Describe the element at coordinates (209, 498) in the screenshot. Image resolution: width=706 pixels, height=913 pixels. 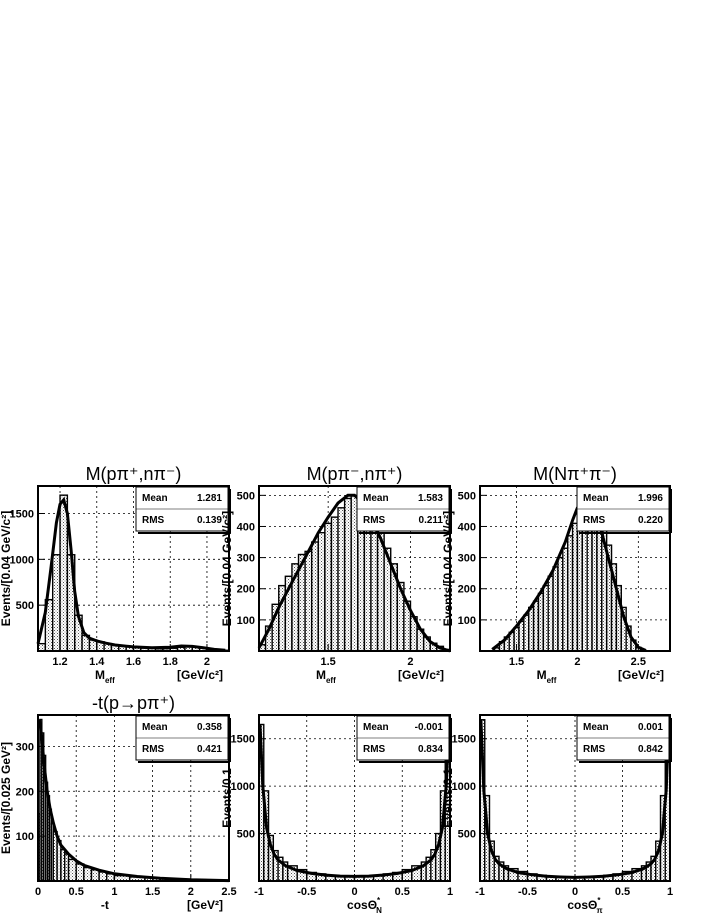
I see `stats-mean-value: 1.281` at that location.